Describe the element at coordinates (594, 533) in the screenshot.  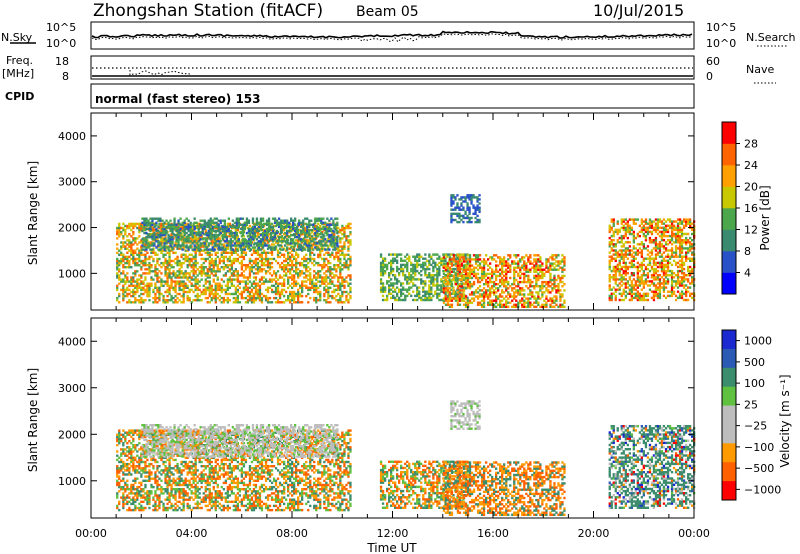
I see `x-tick-label: 20:00` at that location.